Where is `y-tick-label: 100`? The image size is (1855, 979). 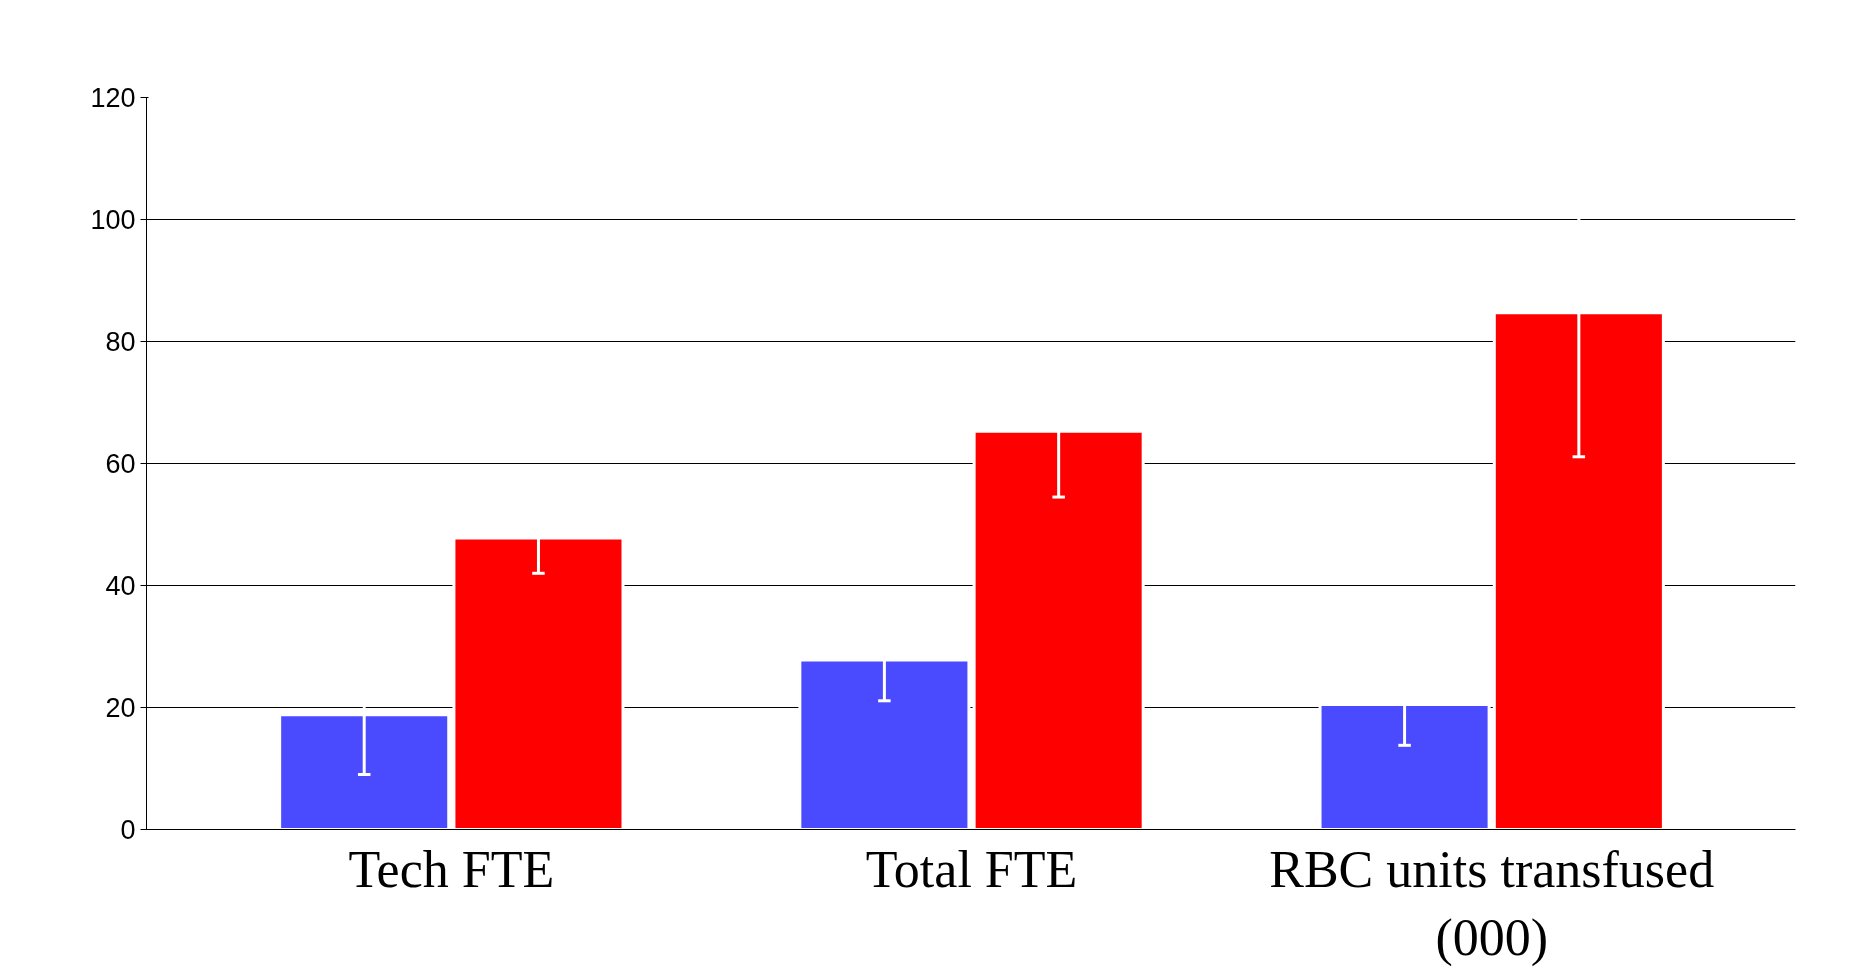 y-tick-label: 100 is located at coordinates (113, 220).